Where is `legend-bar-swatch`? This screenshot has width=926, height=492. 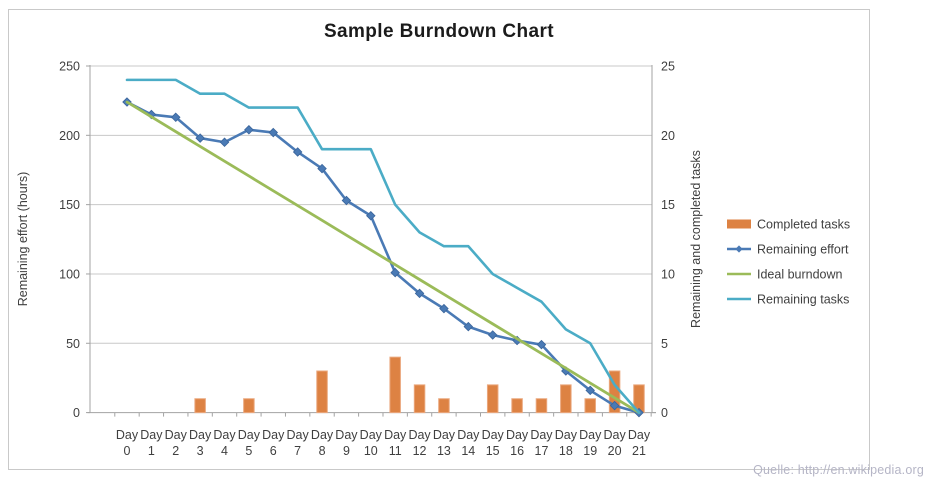 legend-bar-swatch is located at coordinates (739, 224).